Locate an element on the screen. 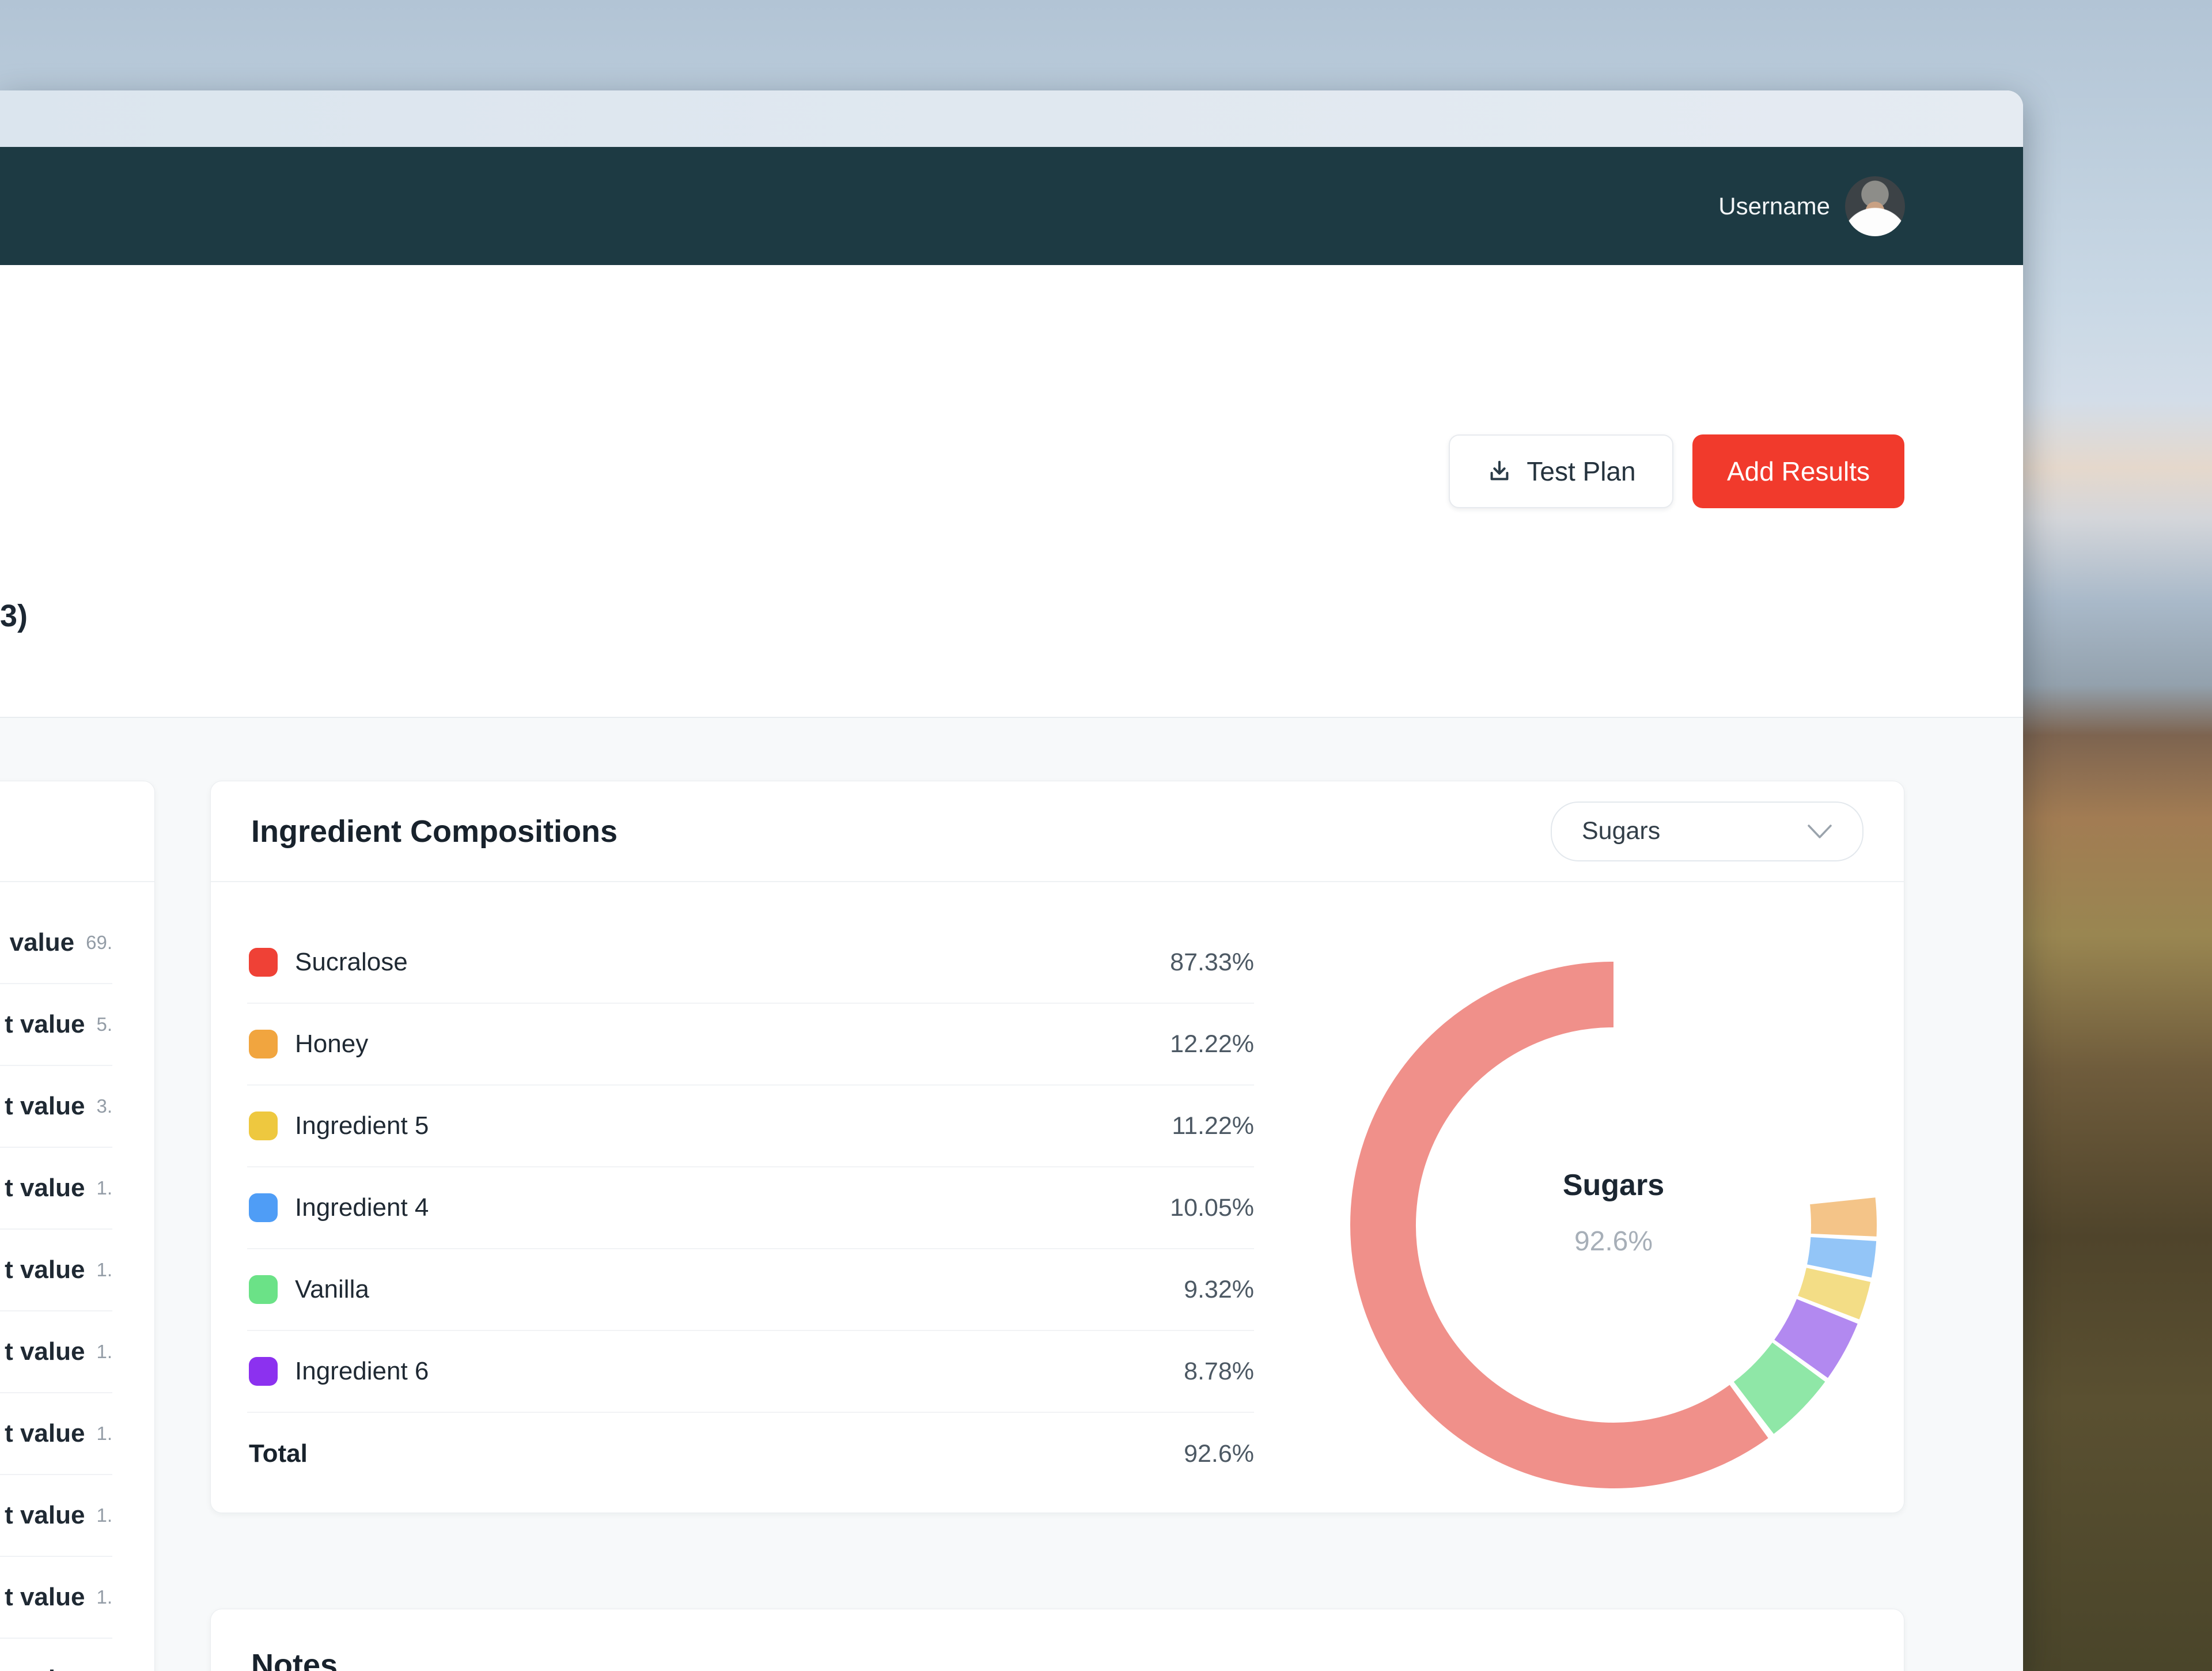 The height and width of the screenshot is (1671, 2212). card-title: Ingredient Compositions is located at coordinates (434, 831).